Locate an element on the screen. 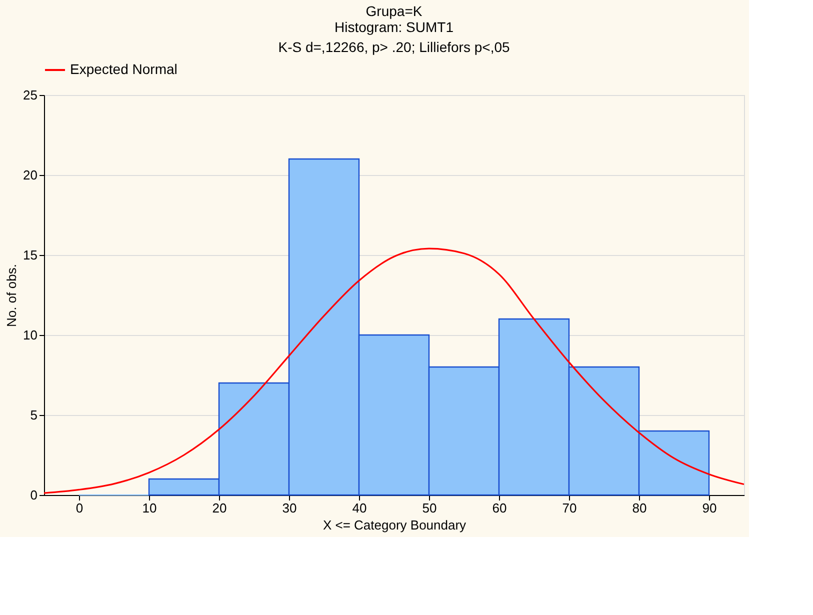 This screenshot has width=813, height=615. text: Grupa=K is located at coordinates (394, 11).